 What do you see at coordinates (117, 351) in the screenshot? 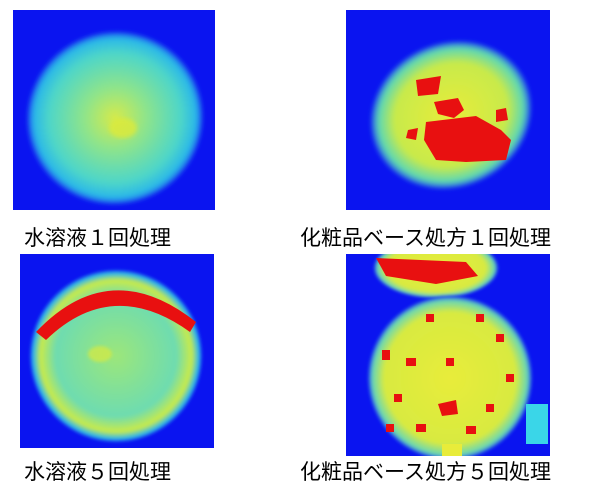
I see `image-aqueous-5x` at bounding box center [117, 351].